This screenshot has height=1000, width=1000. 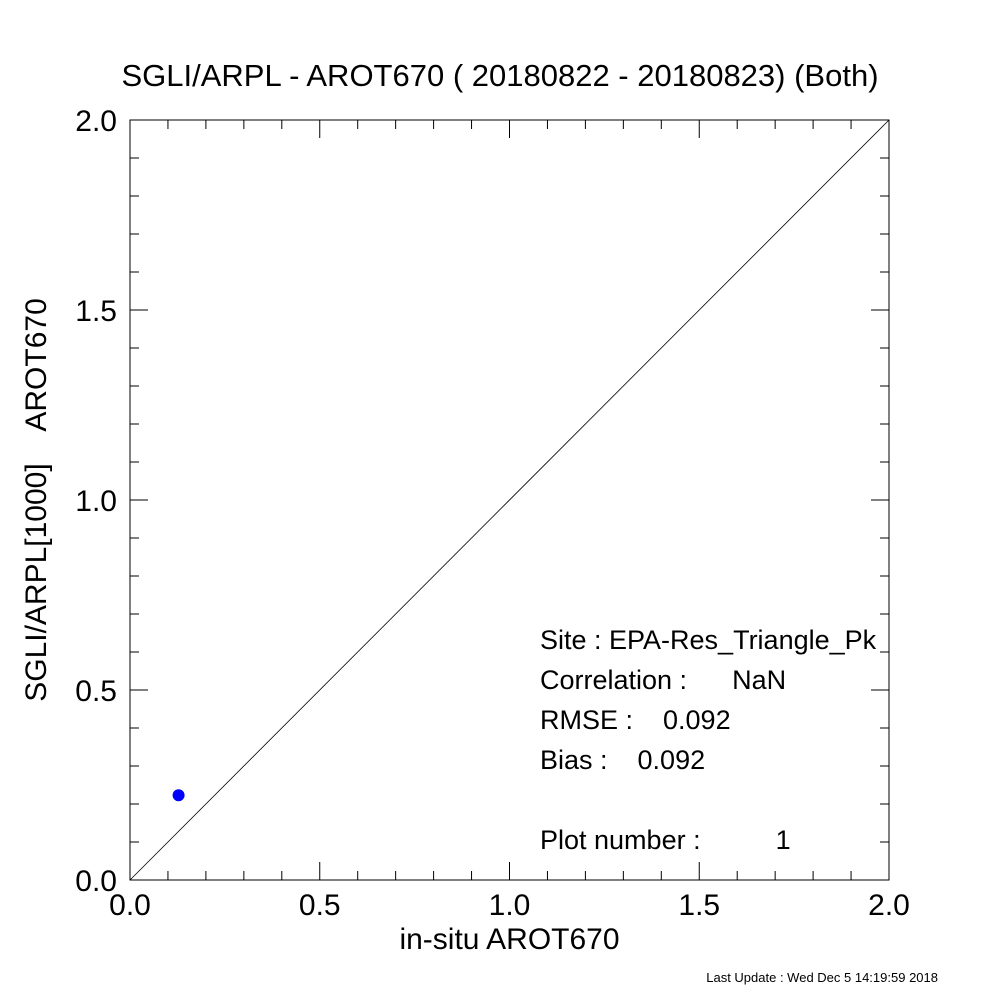 I want to click on y-tick-label: 1.5, so click(x=96, y=311).